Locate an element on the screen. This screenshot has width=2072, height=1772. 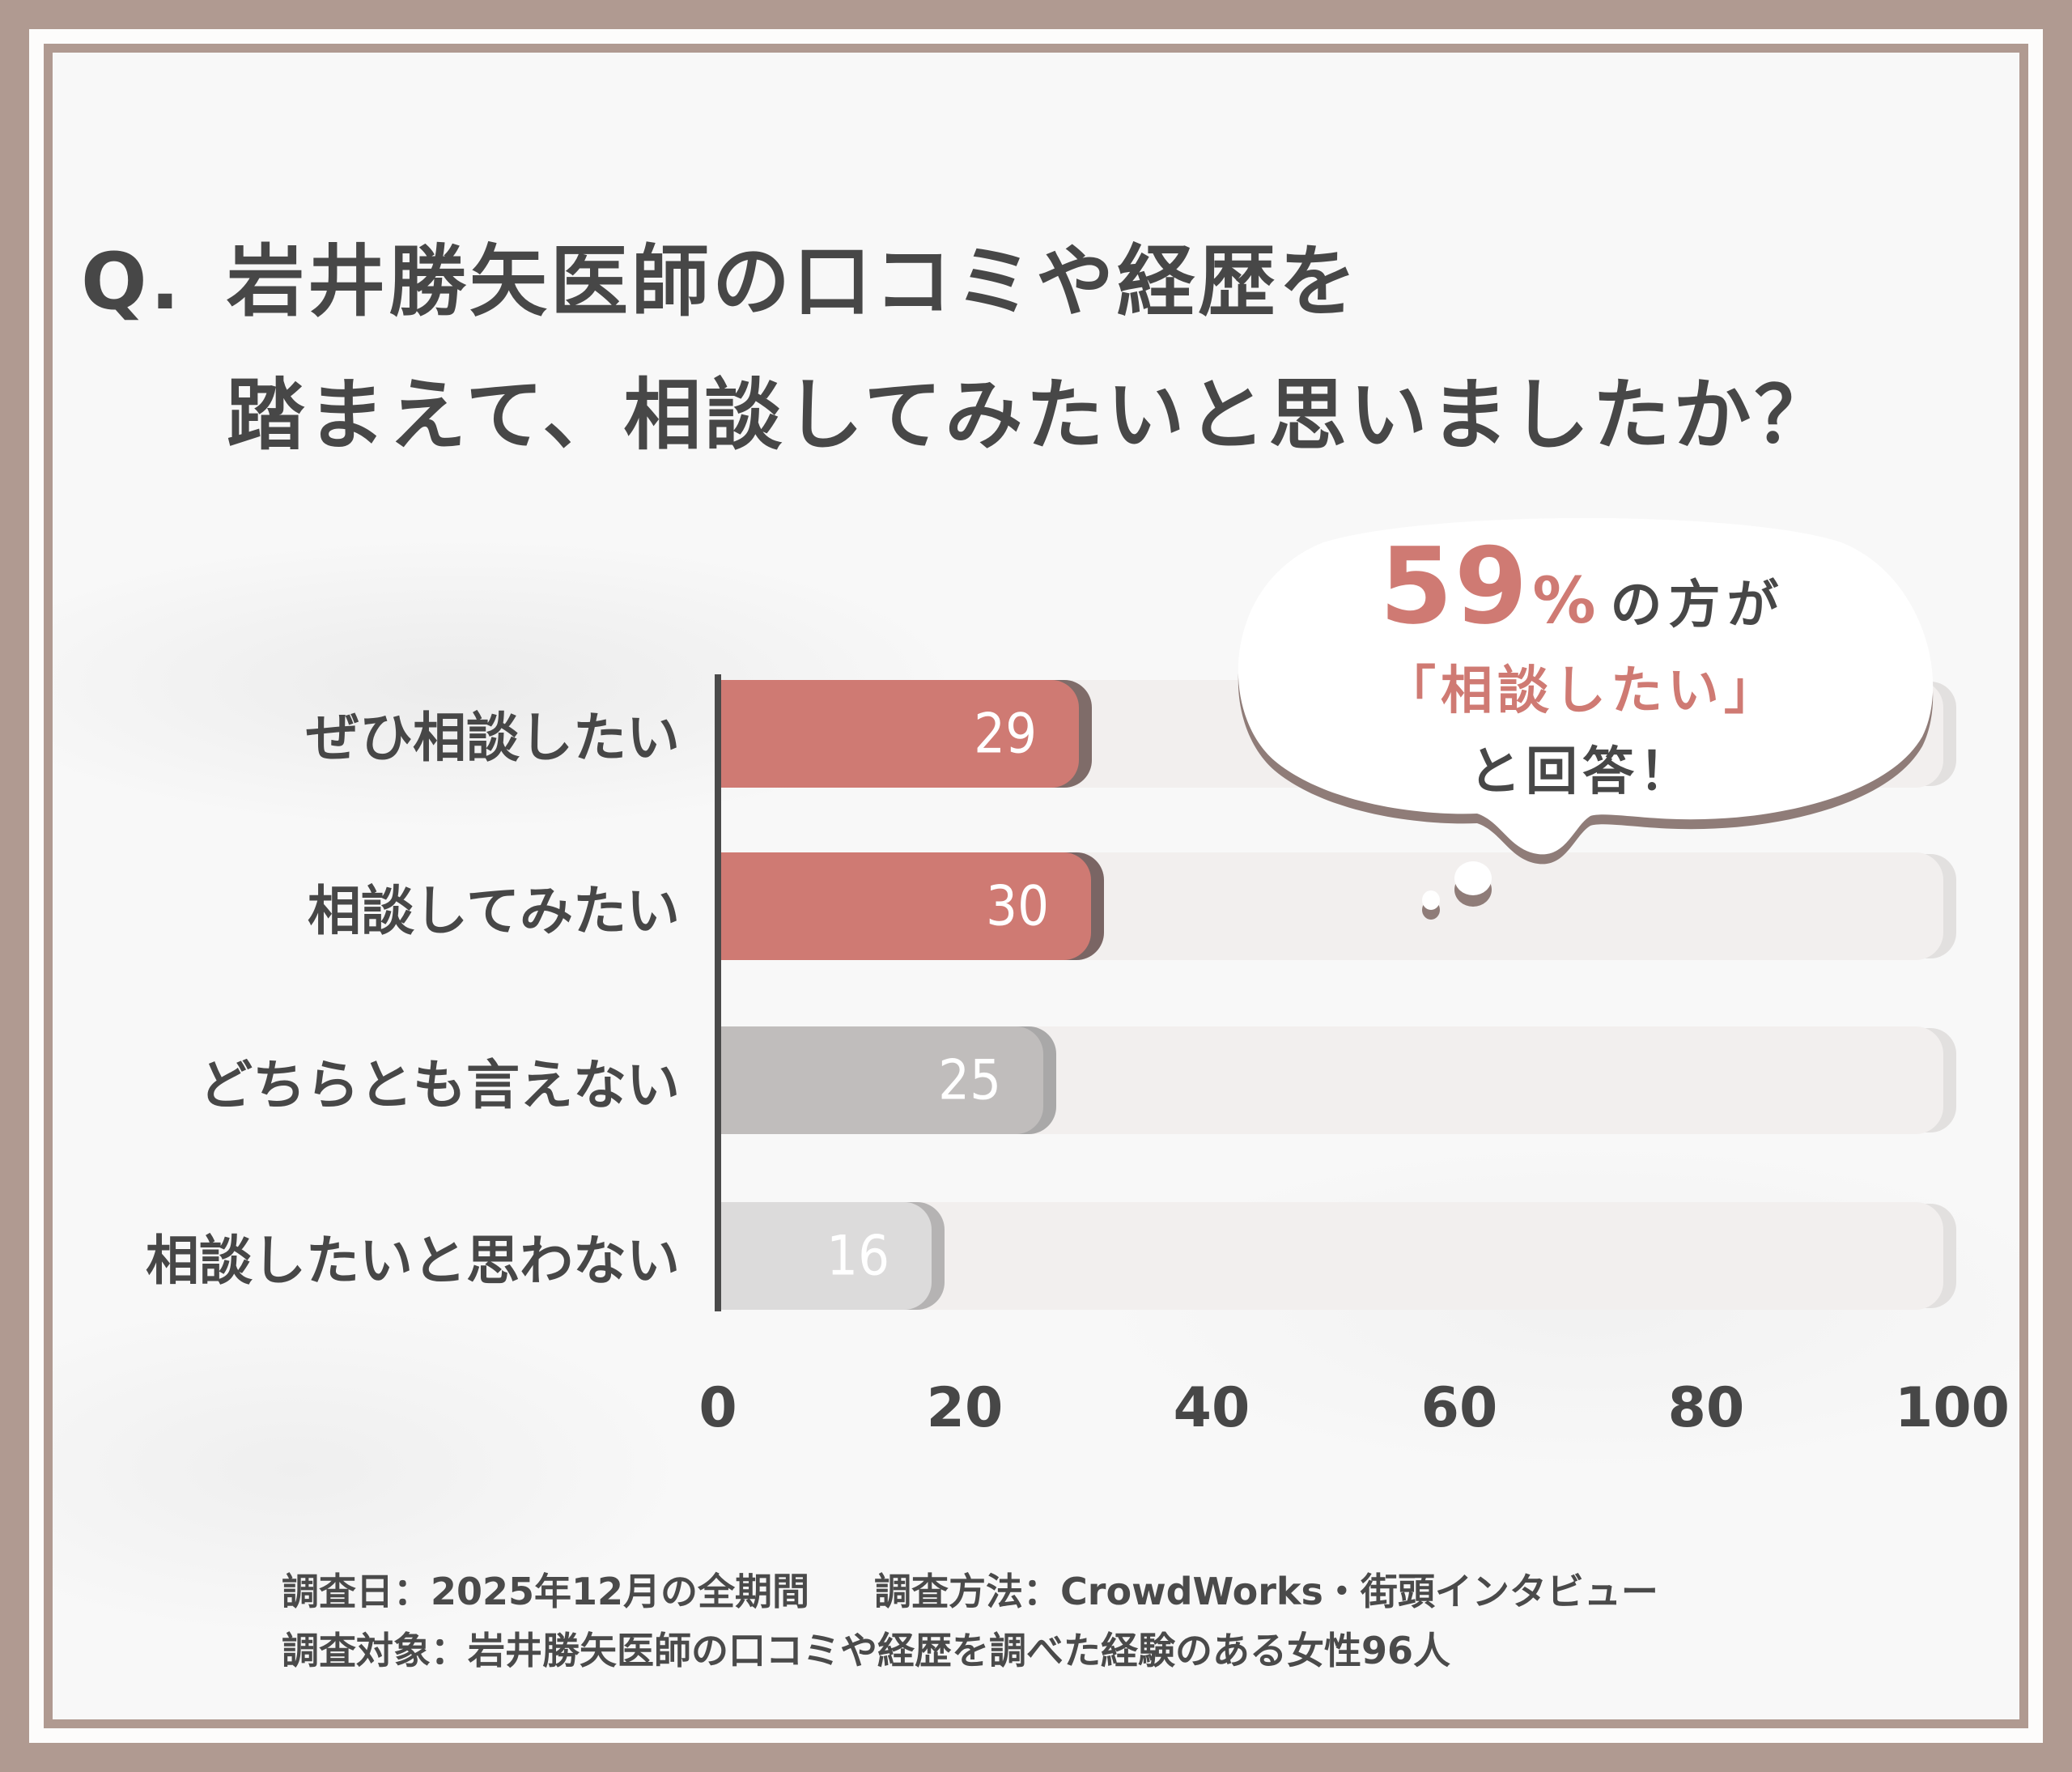
speech-bubble-shape is located at coordinates (1586, 691).